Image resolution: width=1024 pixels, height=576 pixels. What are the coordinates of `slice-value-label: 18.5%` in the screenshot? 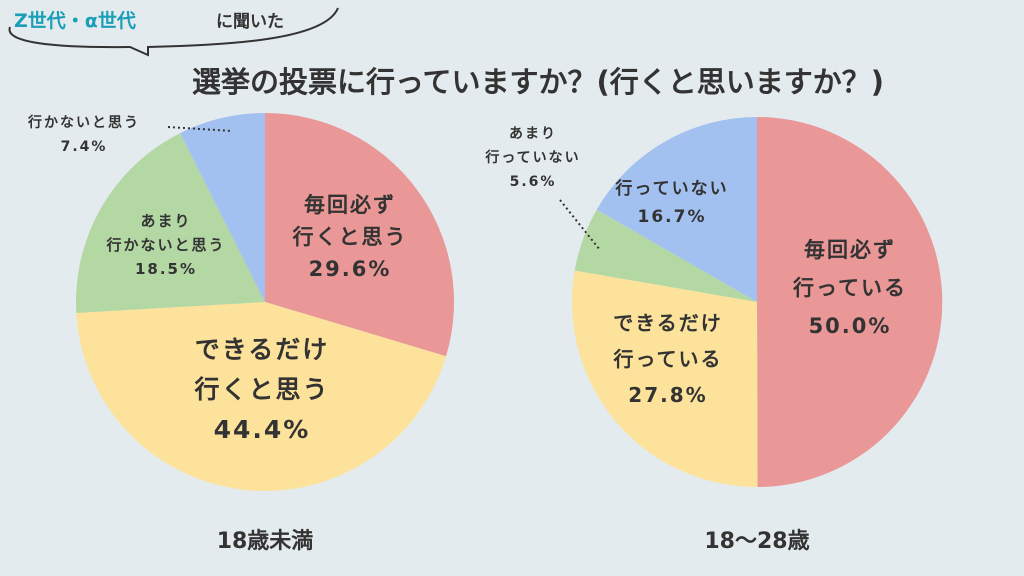 It's located at (166, 269).